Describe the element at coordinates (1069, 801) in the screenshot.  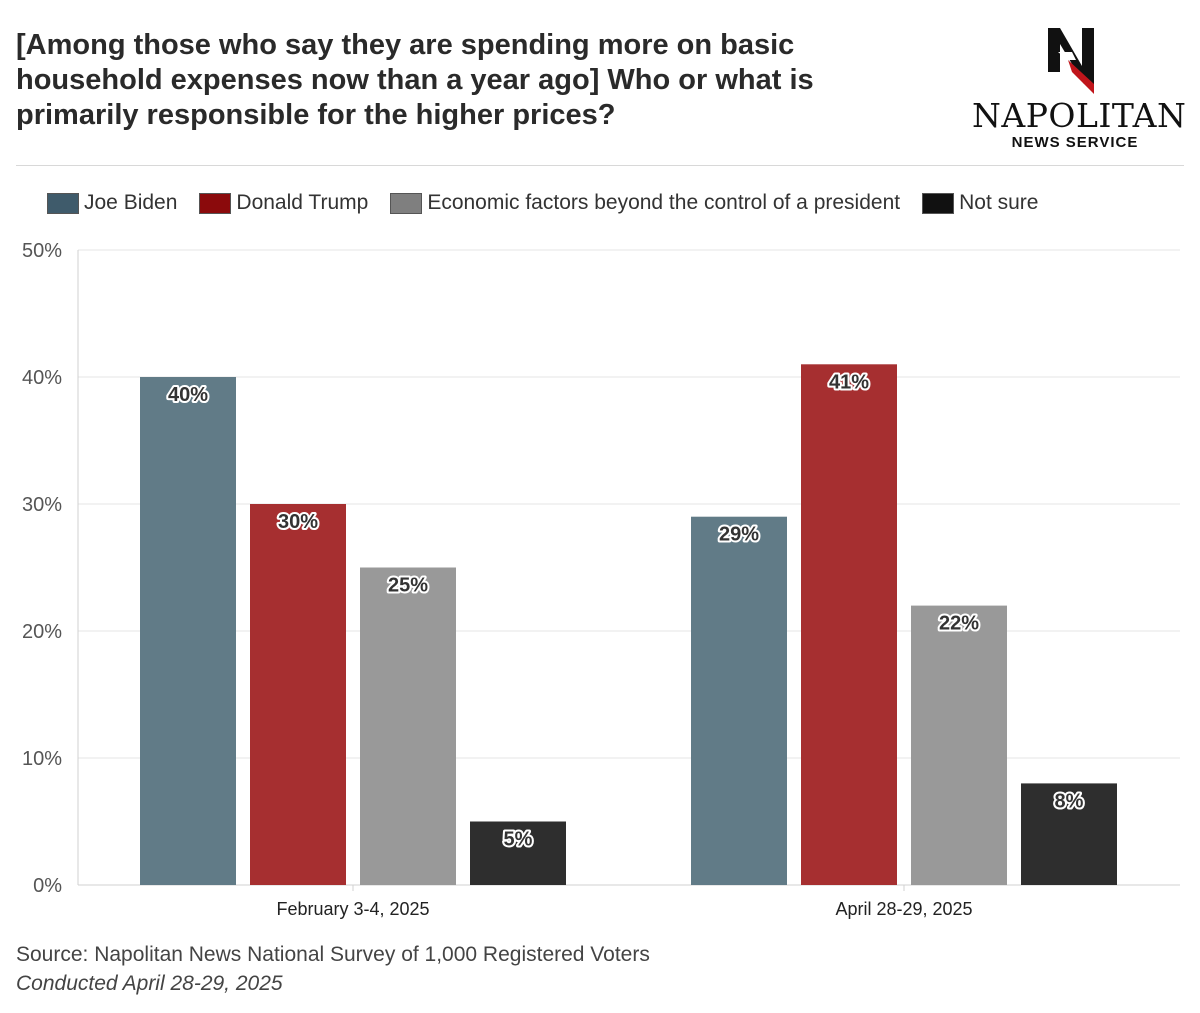
I see `bar-data-label: 8%` at that location.